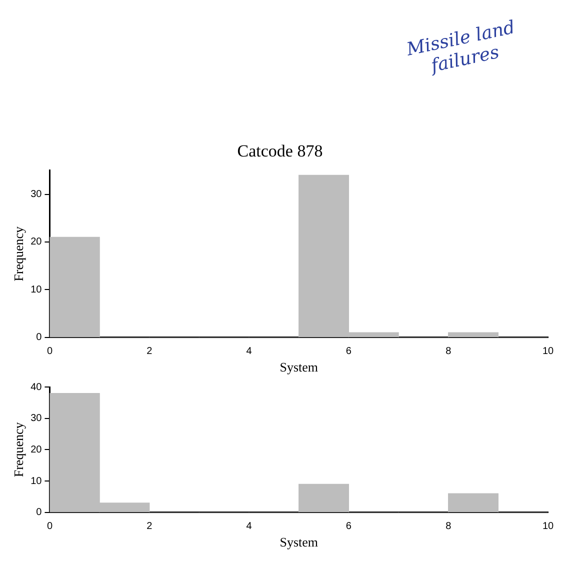 Image resolution: width=578 pixels, height=562 pixels. Describe the element at coordinates (461, 47) in the screenshot. I see `text: Missile land failures` at that location.